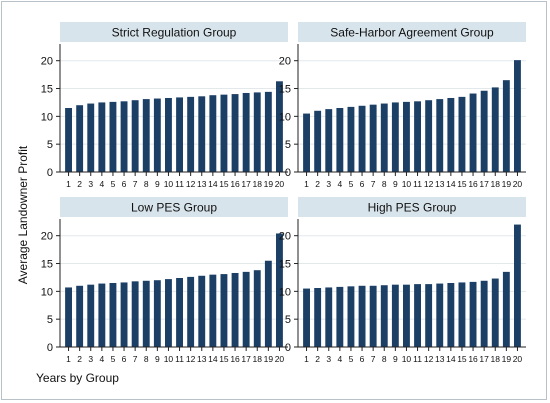 This screenshot has height=403, width=550. What do you see at coordinates (328, 184) in the screenshot?
I see `x-tick-label: 3` at bounding box center [328, 184].